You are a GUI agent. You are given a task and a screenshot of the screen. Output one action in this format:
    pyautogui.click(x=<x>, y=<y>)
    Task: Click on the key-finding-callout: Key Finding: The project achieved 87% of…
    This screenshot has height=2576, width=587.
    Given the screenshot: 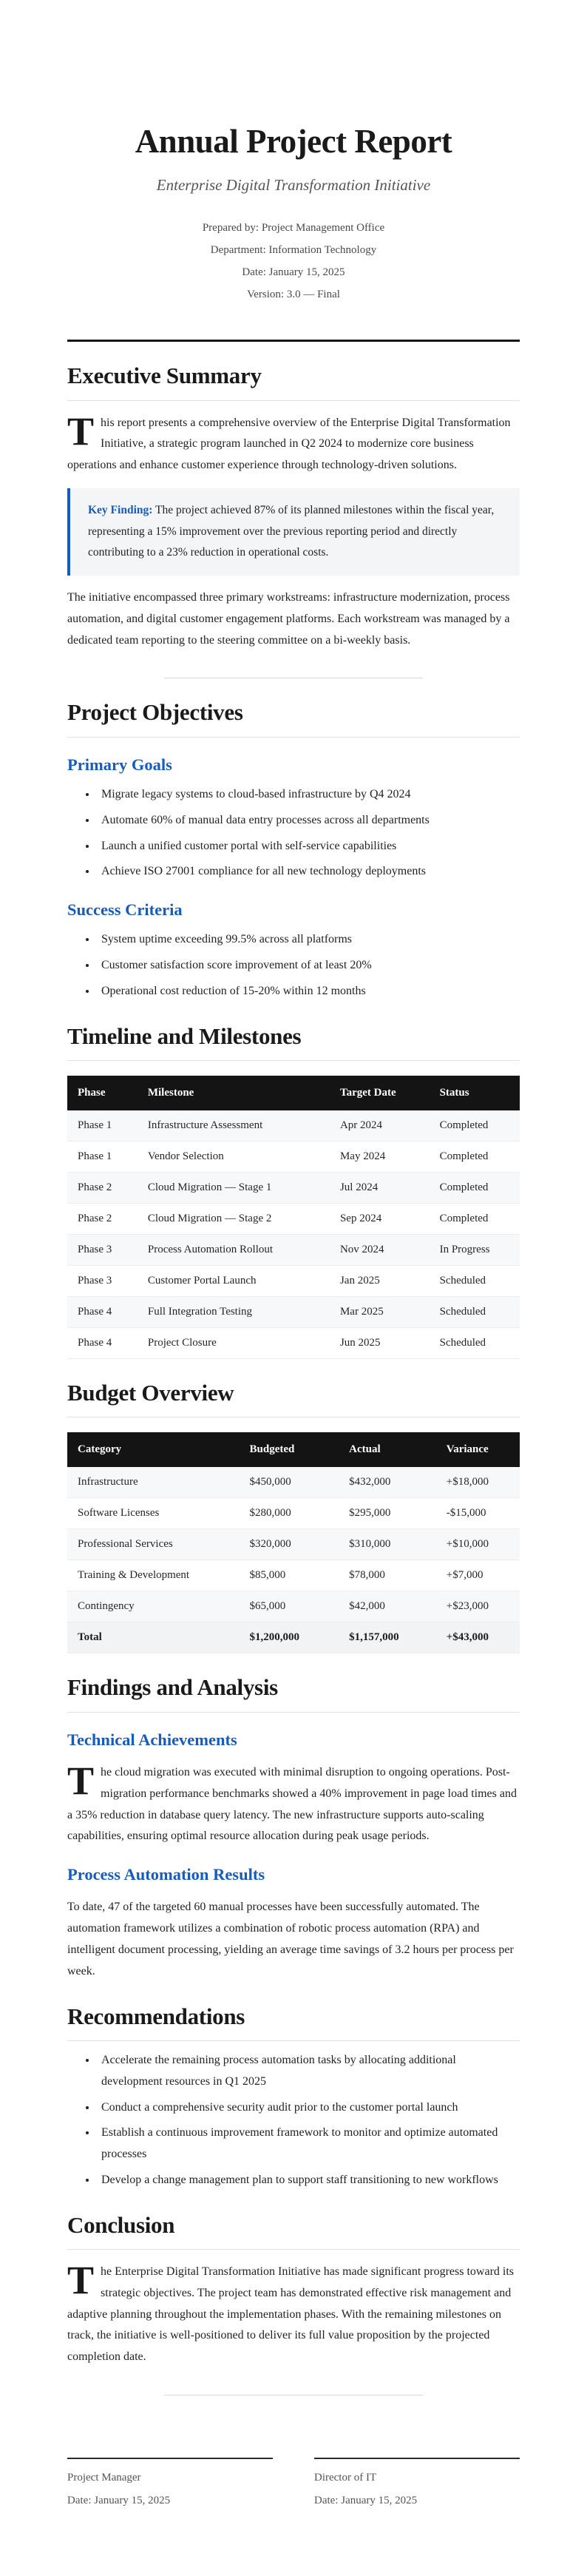 What is the action you would take?
    pyautogui.click(x=293, y=532)
    